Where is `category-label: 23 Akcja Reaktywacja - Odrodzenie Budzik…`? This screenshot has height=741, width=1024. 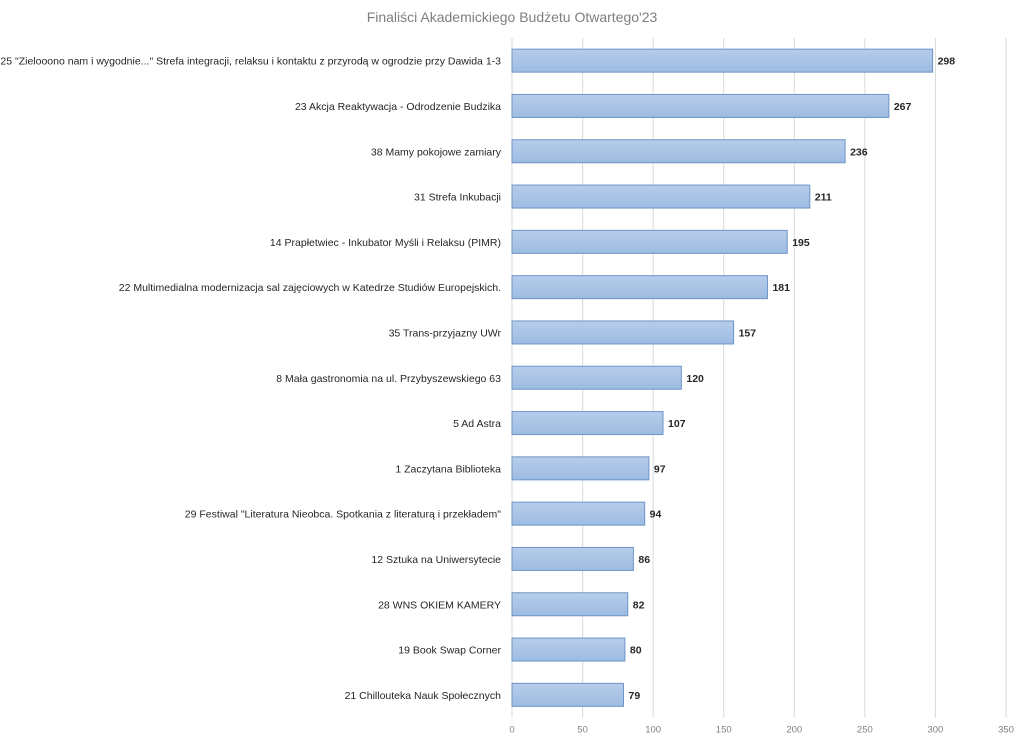
category-label: 23 Akcja Reaktywacja - Odrodzenie Budzik… is located at coordinates (398, 107).